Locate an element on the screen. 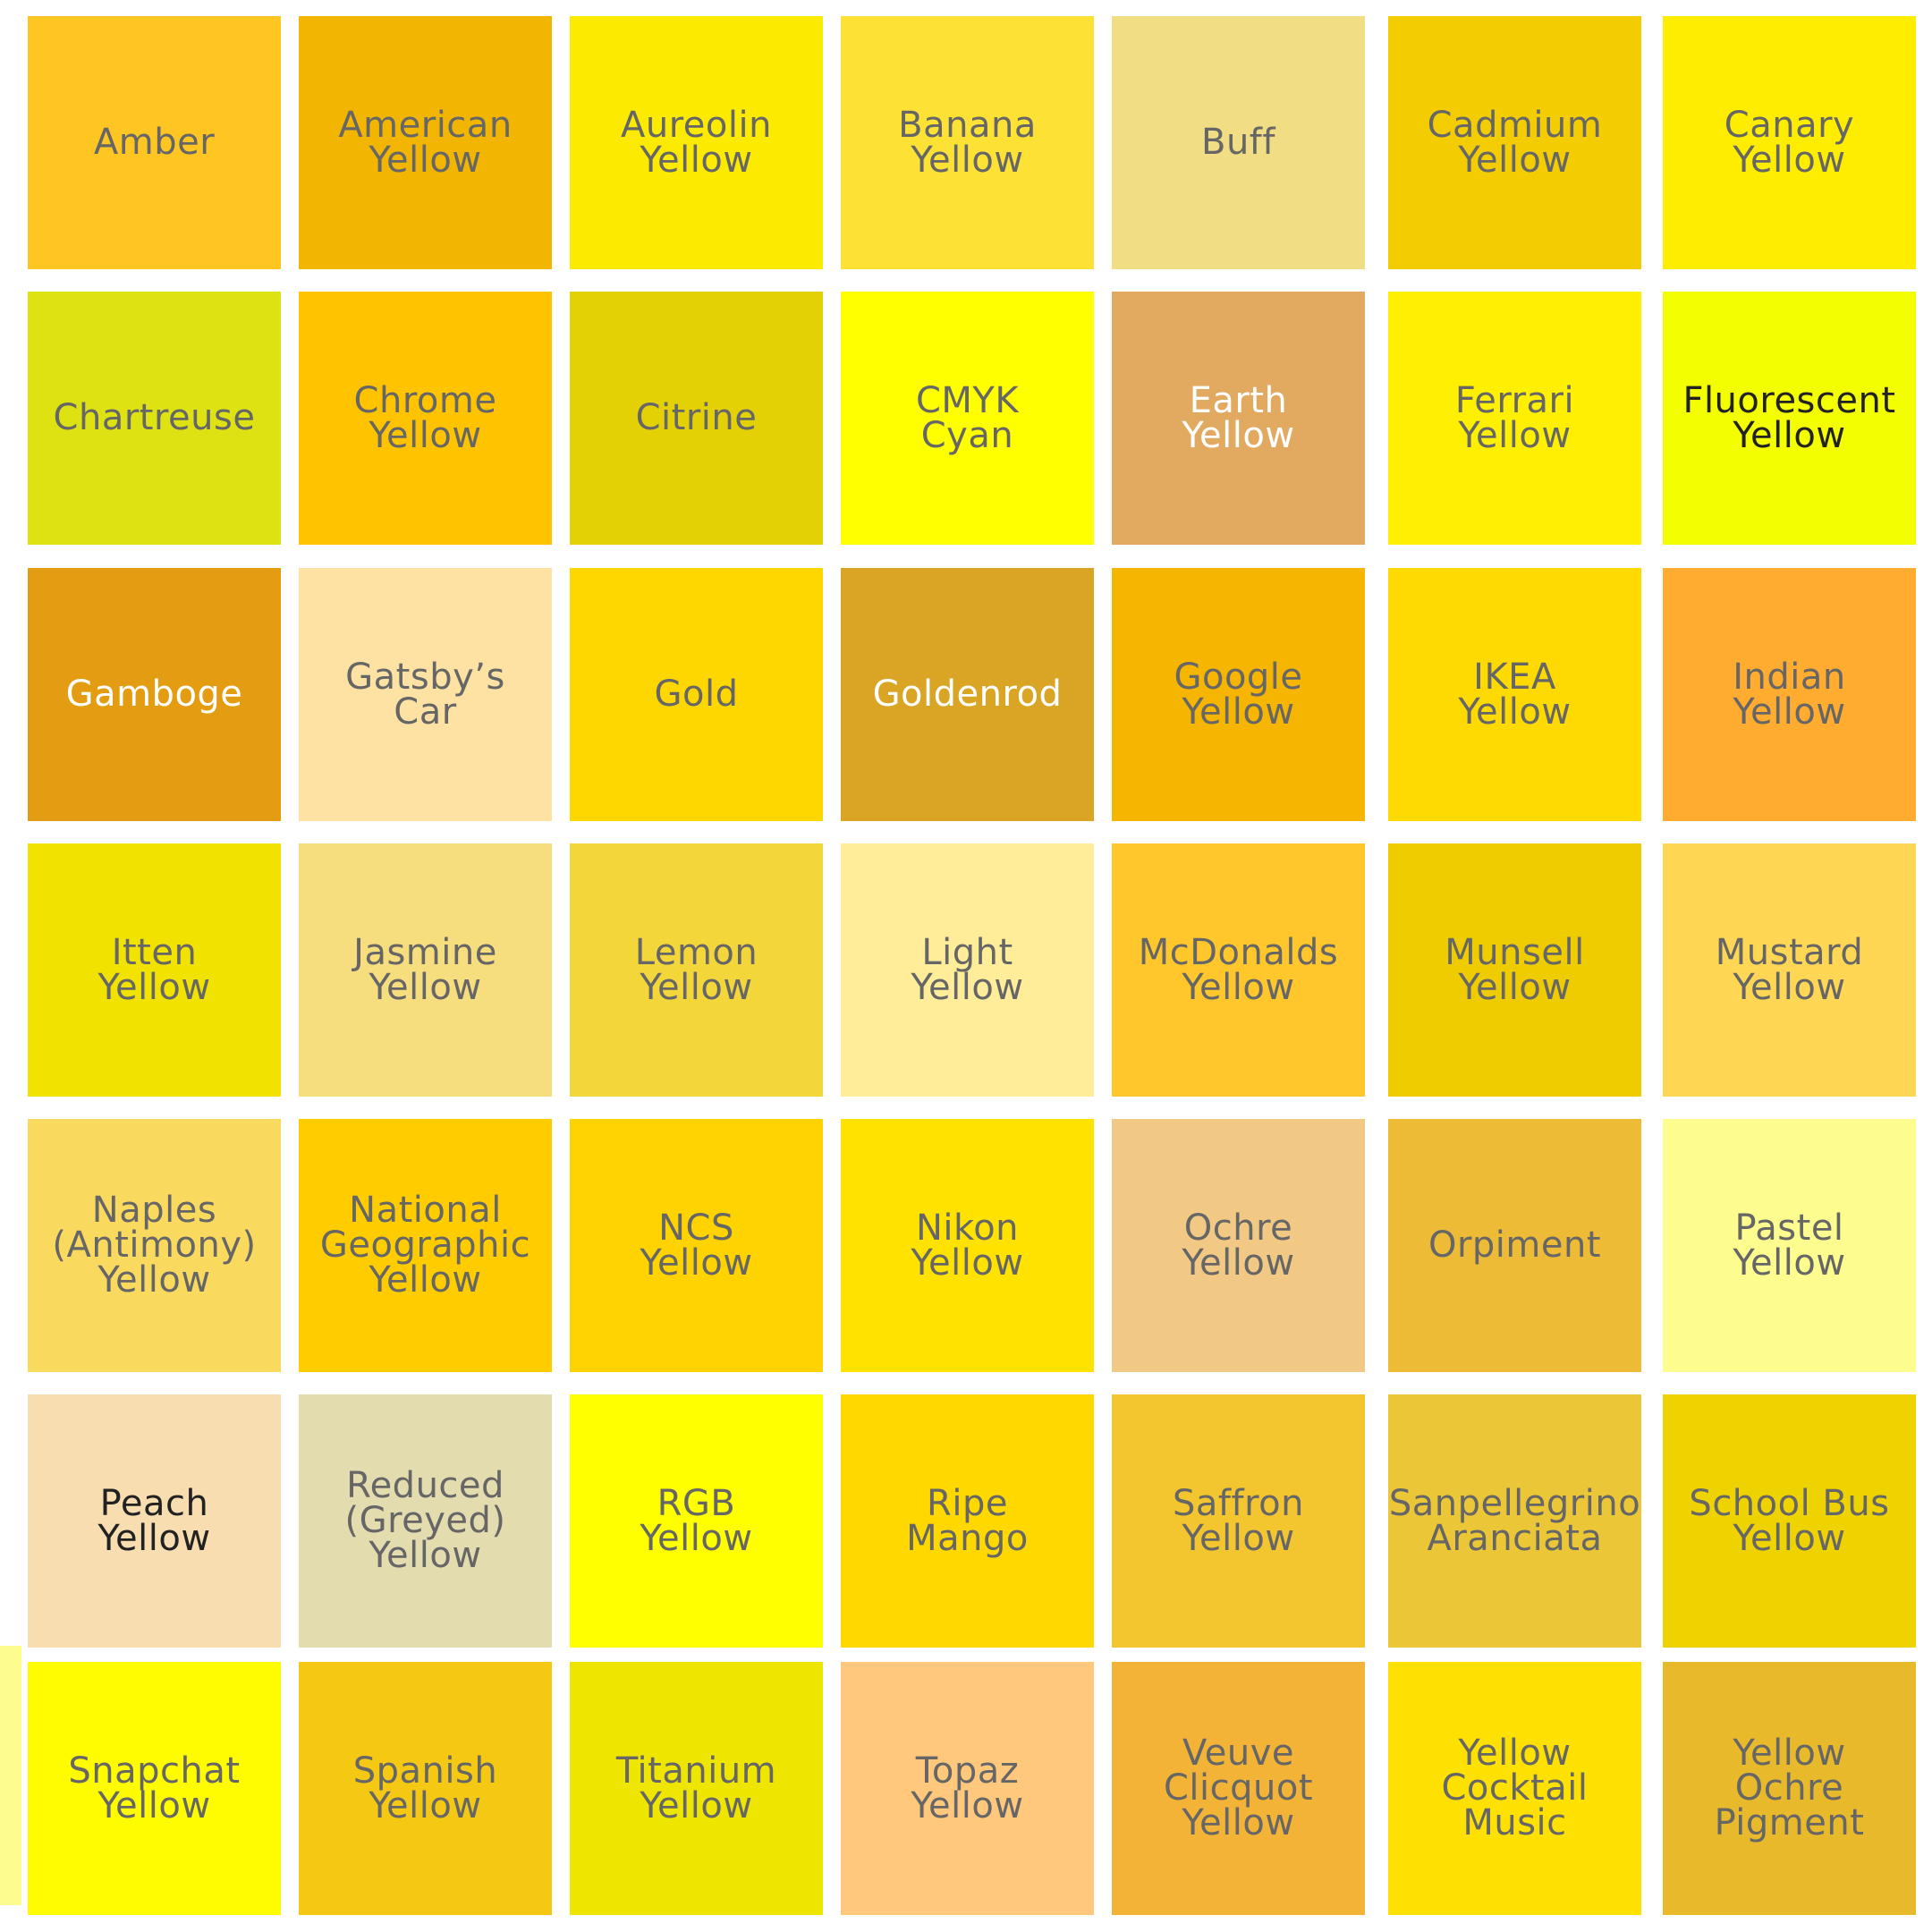  color-swatch: Peach Yellow is located at coordinates (154, 1521).